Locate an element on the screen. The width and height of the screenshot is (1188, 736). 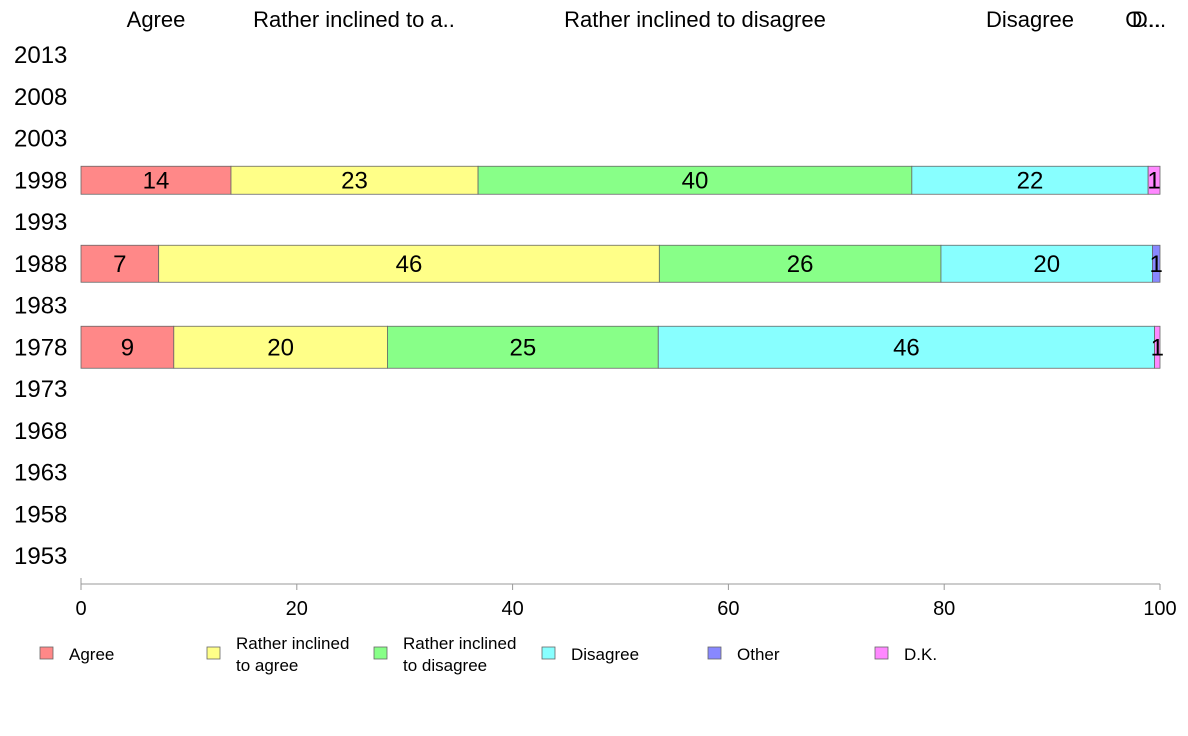
y-label-1988: 1988 is located at coordinates (40, 264).